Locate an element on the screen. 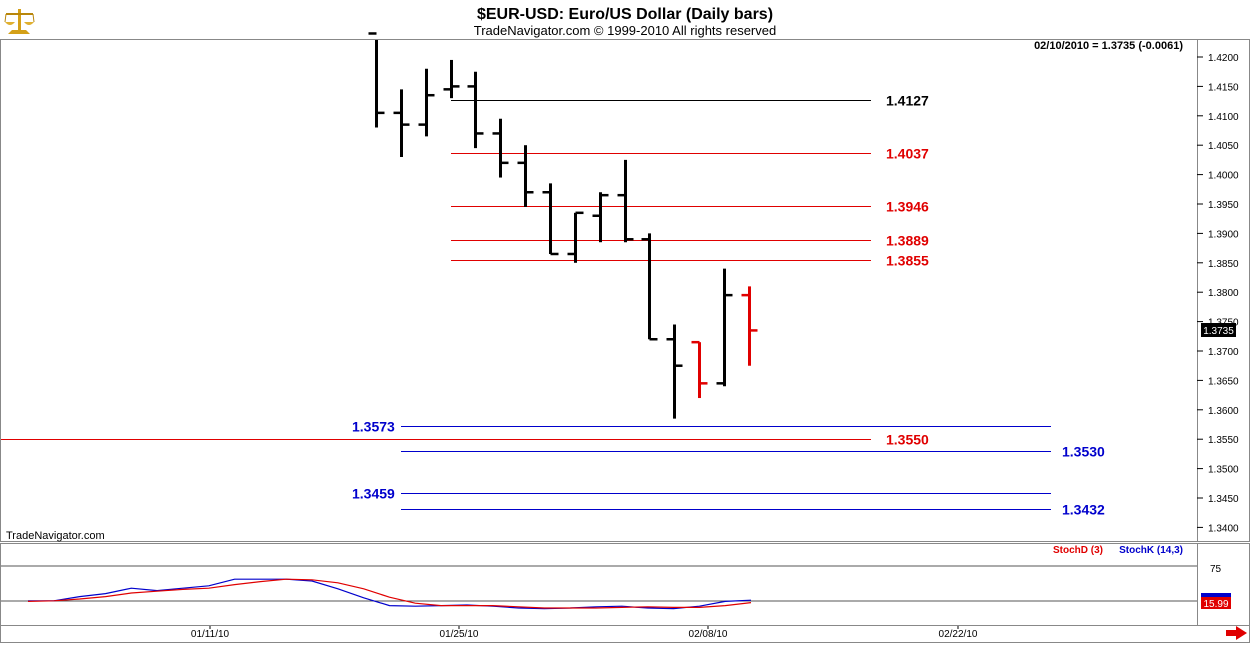  svg-text: 15.99 is located at coordinates (1215, 604).